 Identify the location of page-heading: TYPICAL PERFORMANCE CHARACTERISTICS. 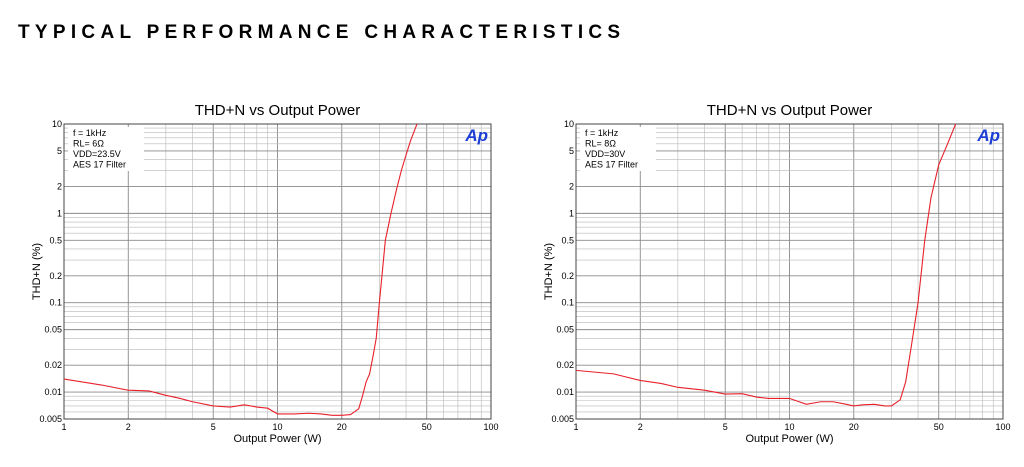
(322, 32).